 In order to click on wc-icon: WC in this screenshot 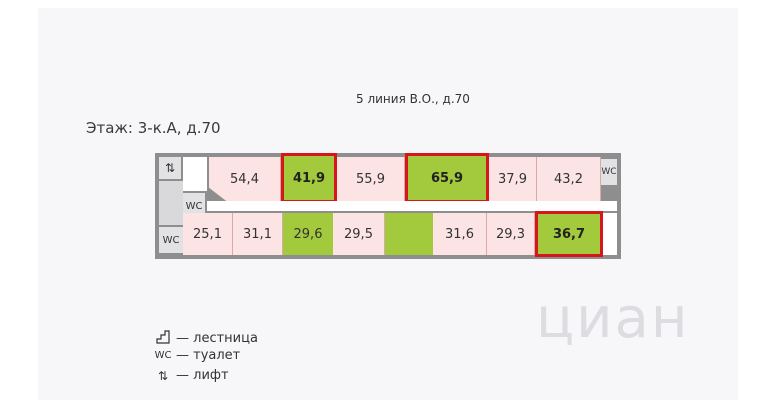, I will do `click(194, 206)`.